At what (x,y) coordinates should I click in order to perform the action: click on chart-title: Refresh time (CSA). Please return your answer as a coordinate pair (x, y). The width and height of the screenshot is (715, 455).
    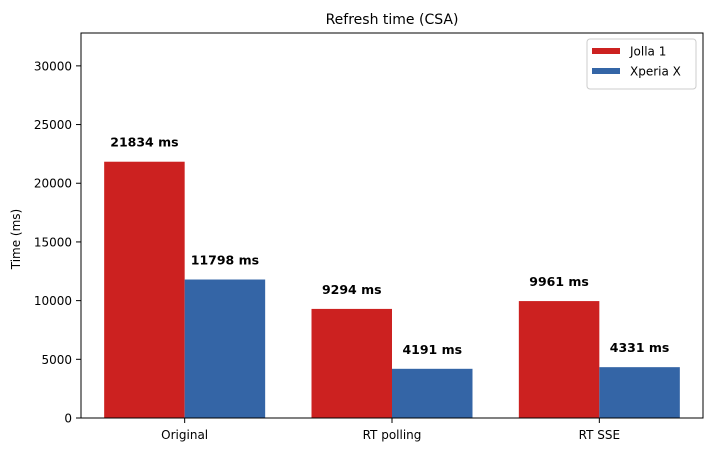
    Looking at the image, I should click on (392, 20).